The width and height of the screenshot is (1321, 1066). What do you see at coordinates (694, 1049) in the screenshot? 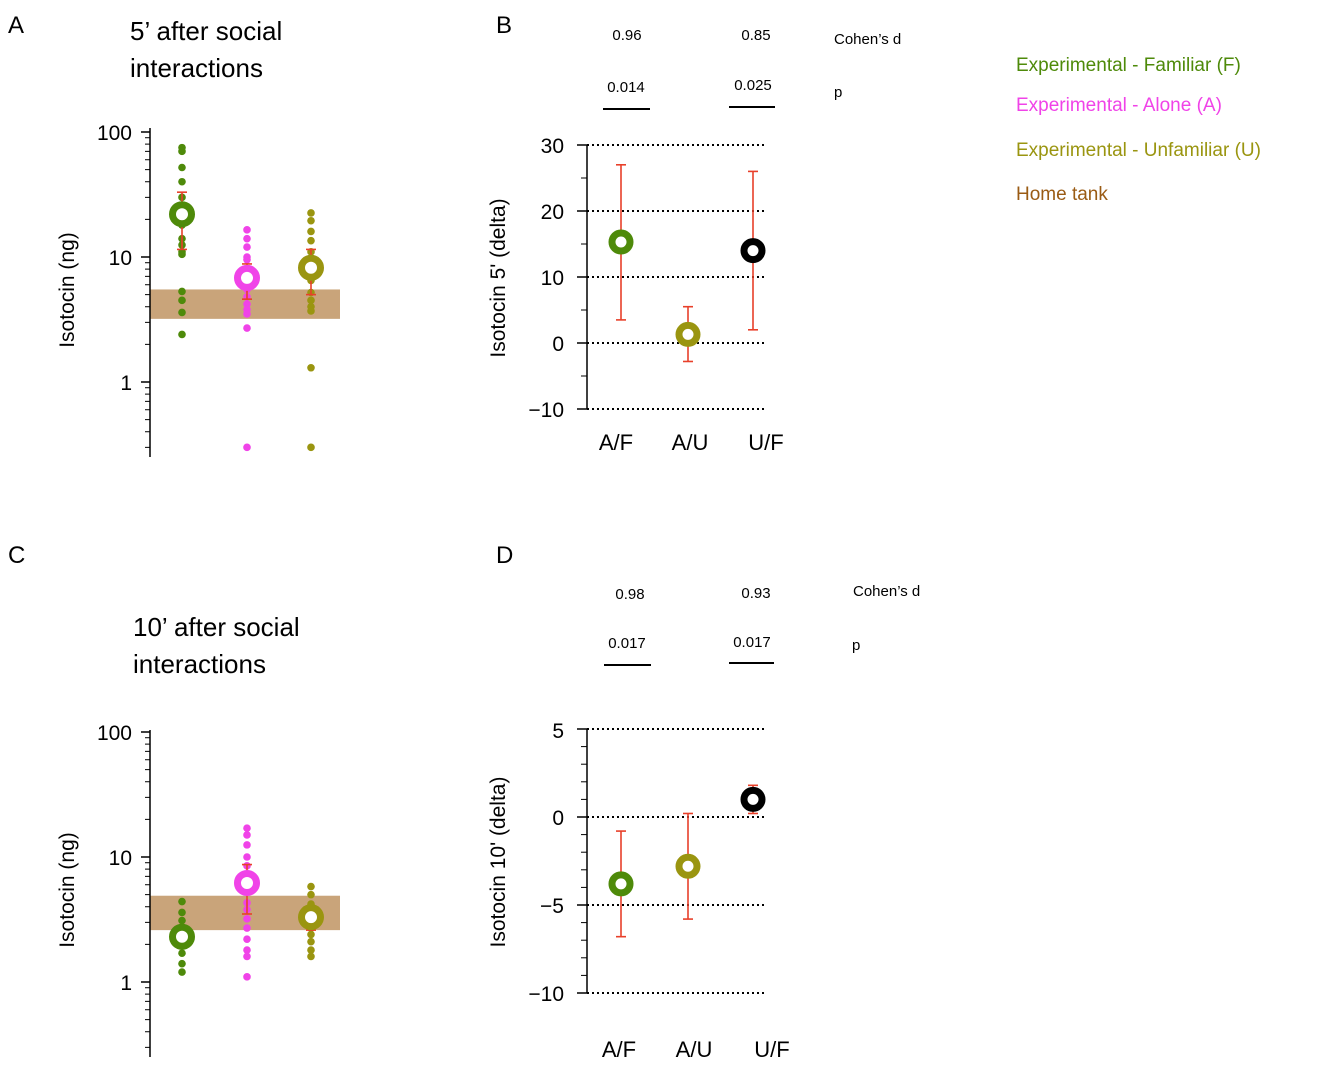
I see `panel-d-x-label-au: A/U` at bounding box center [694, 1049].